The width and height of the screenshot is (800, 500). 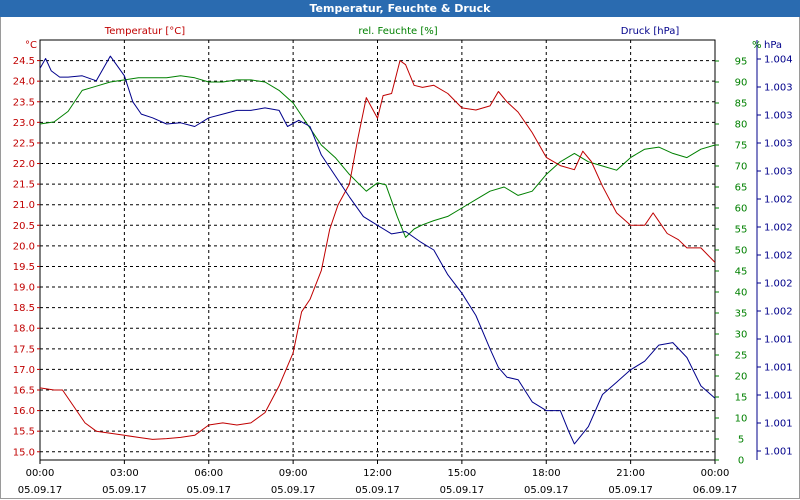 What do you see at coordinates (24, 102) in the screenshot?
I see `temperature-tick-label: 23.5` at bounding box center [24, 102].